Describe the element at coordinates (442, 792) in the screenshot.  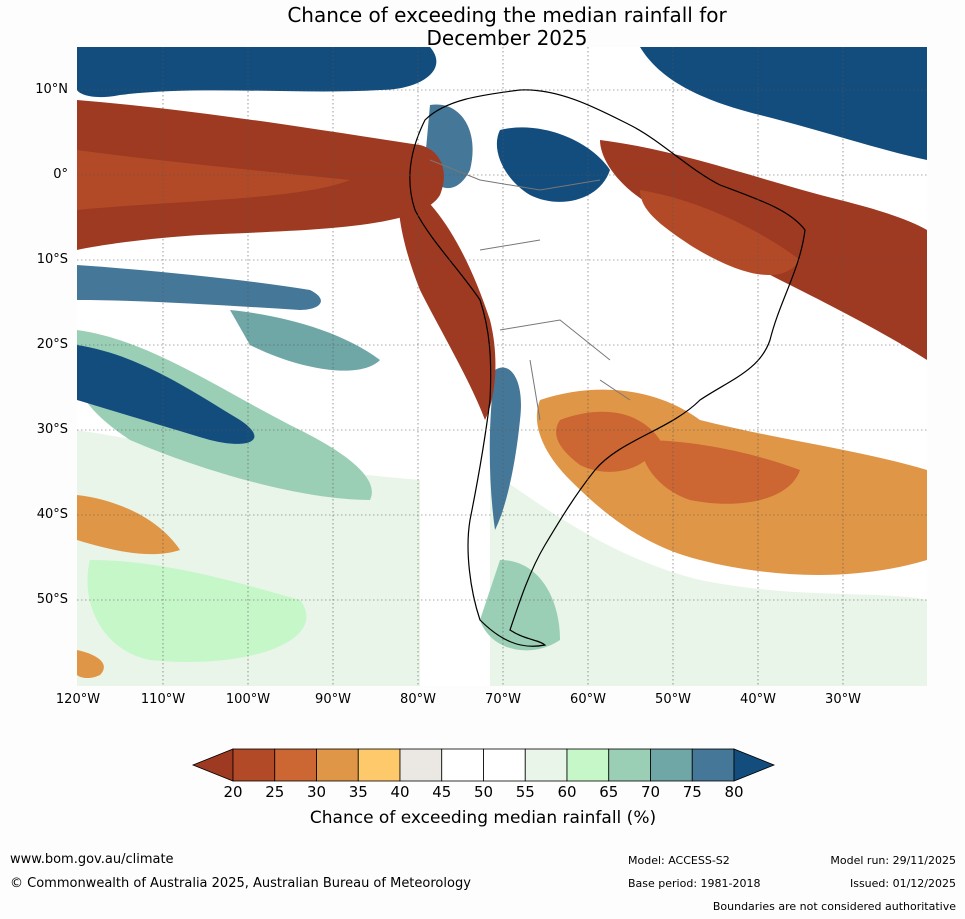
I see `colorbar-tick-label: 45` at that location.